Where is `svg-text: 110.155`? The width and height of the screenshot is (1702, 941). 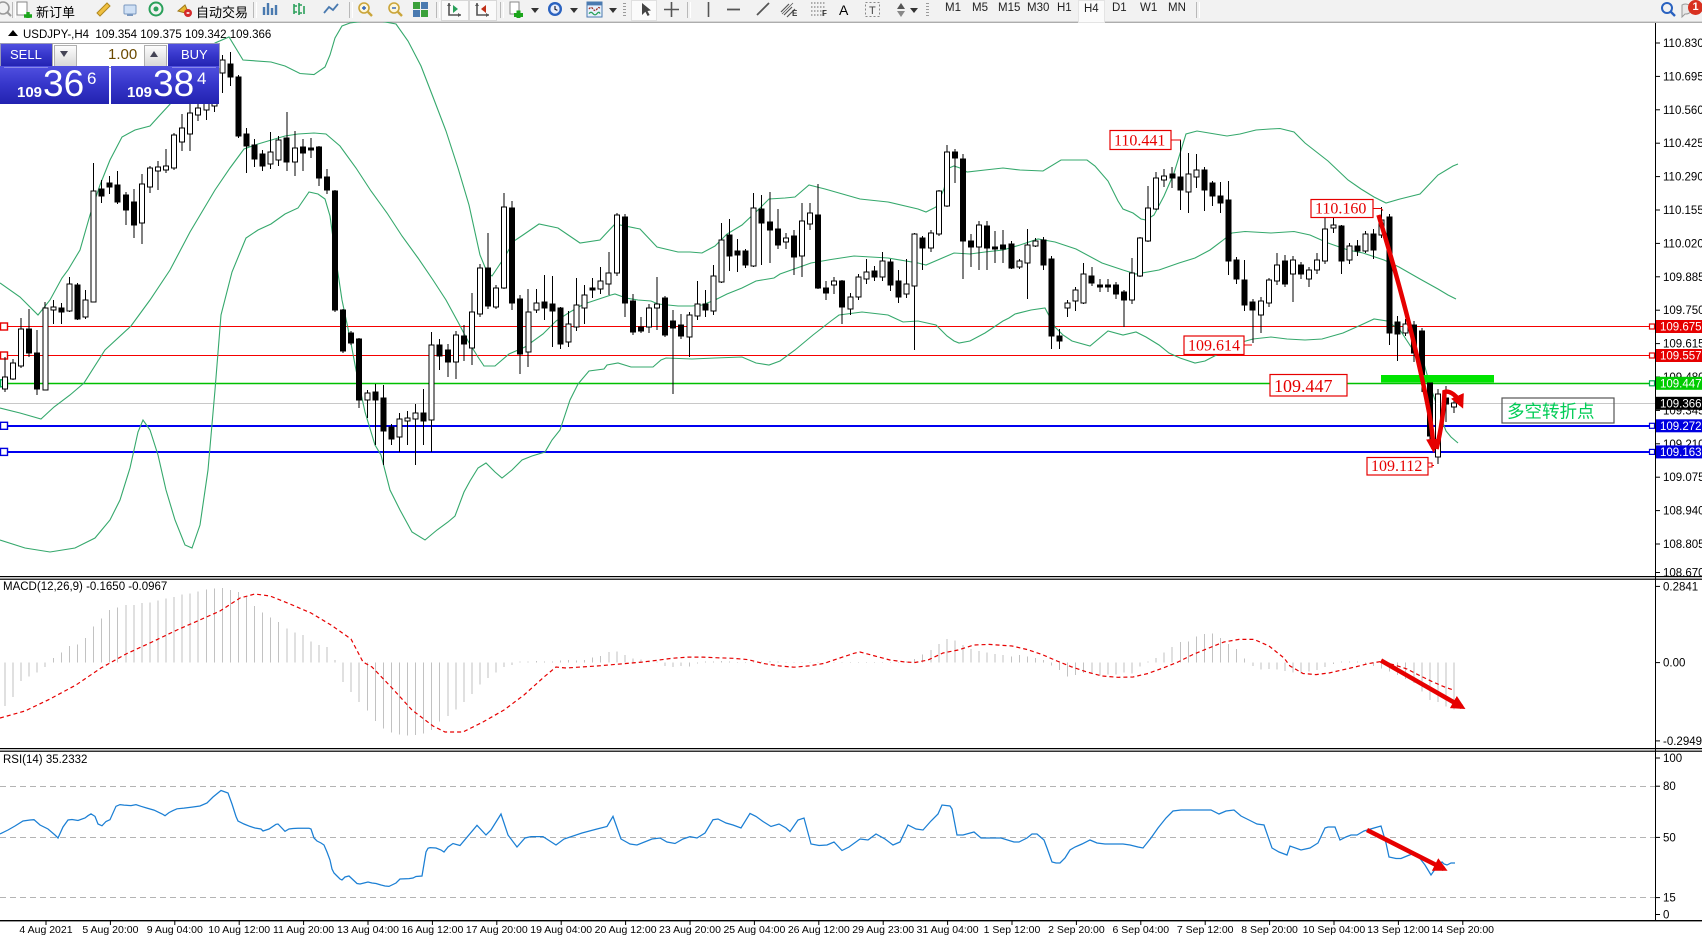 svg-text: 110.155 is located at coordinates (1682, 211).